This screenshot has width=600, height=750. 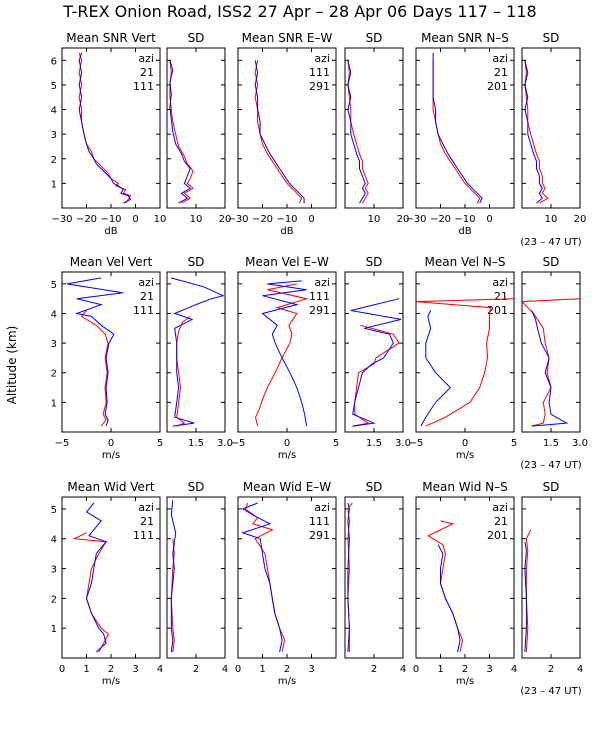 I want to click on time-note-row-2: (23 – 47 UT), so click(x=550, y=465).